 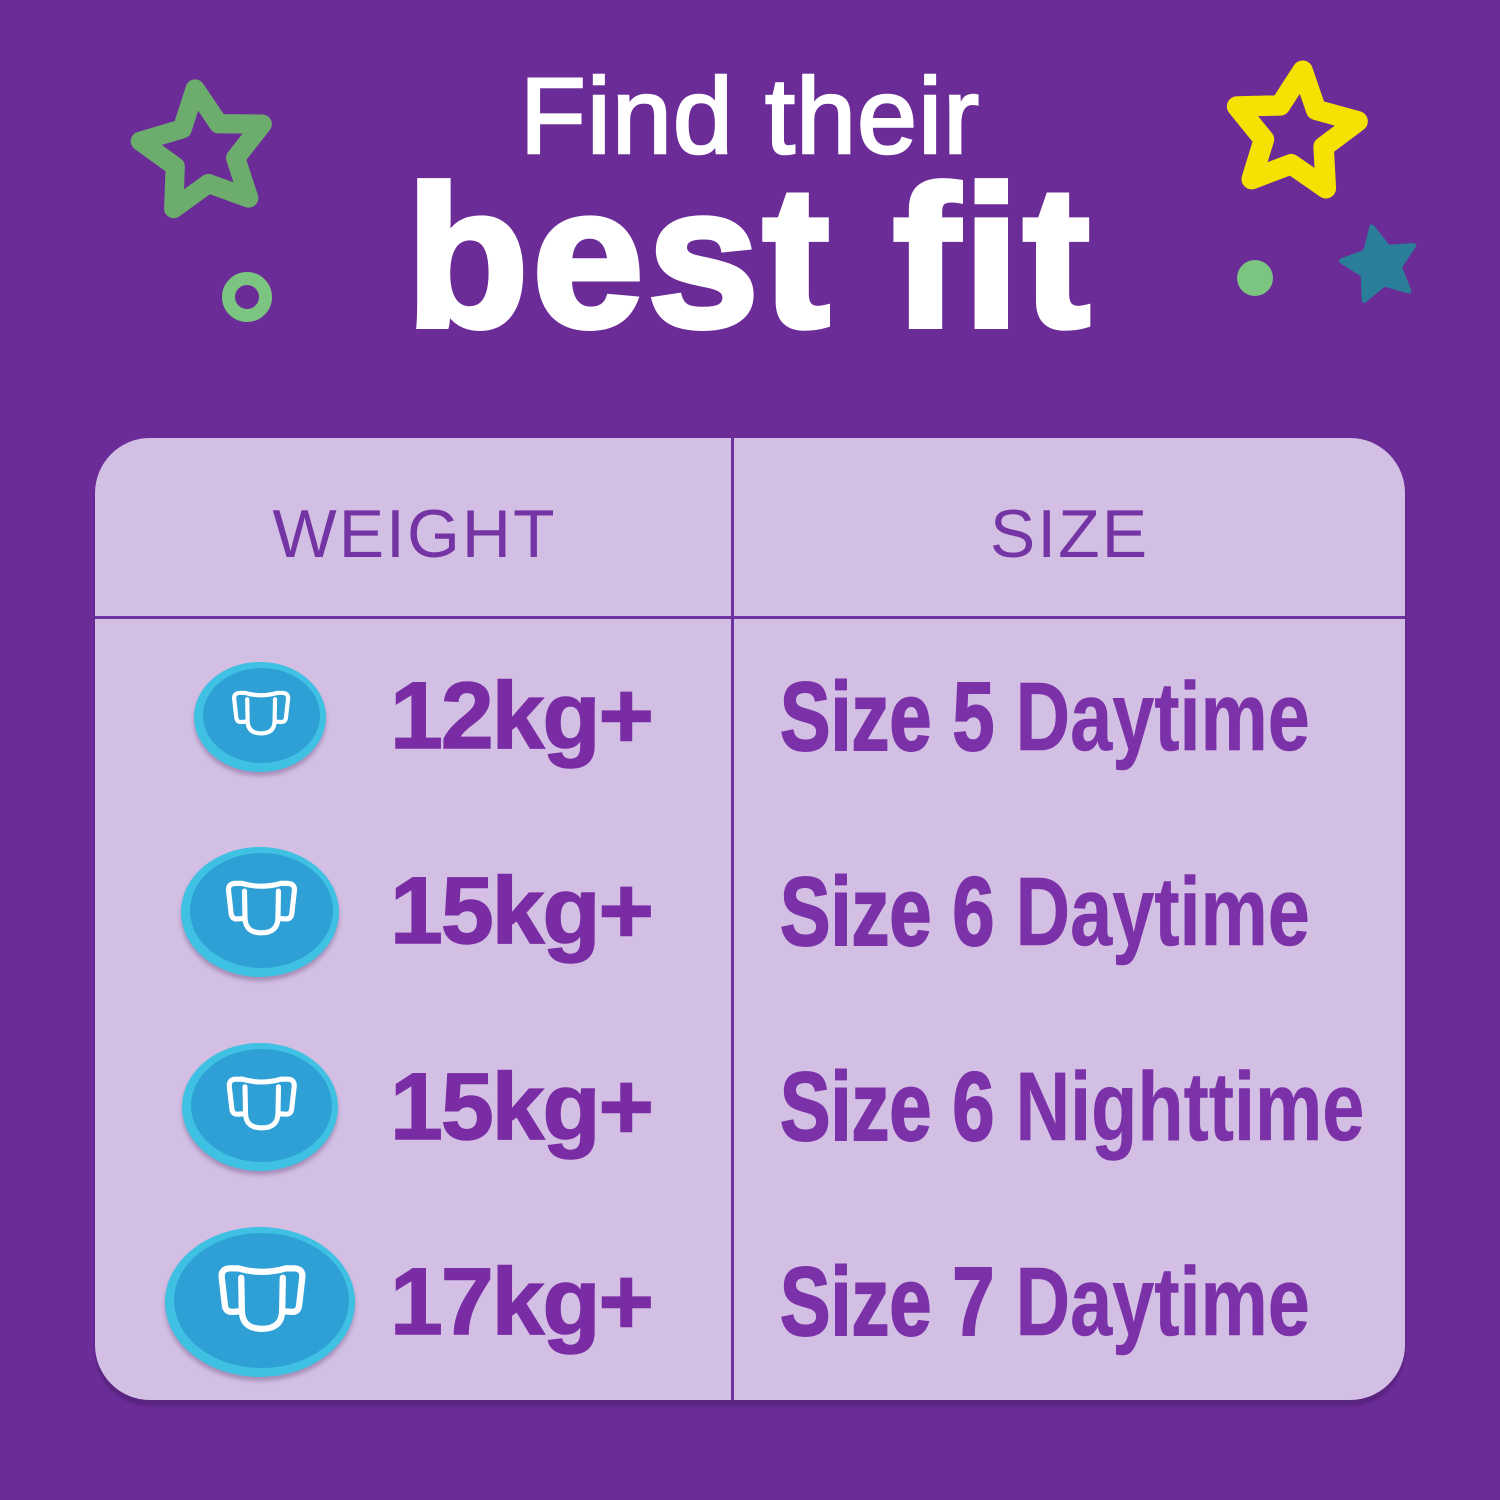 What do you see at coordinates (1295, 133) in the screenshot?
I see `yellow-outline-star-icon` at bounding box center [1295, 133].